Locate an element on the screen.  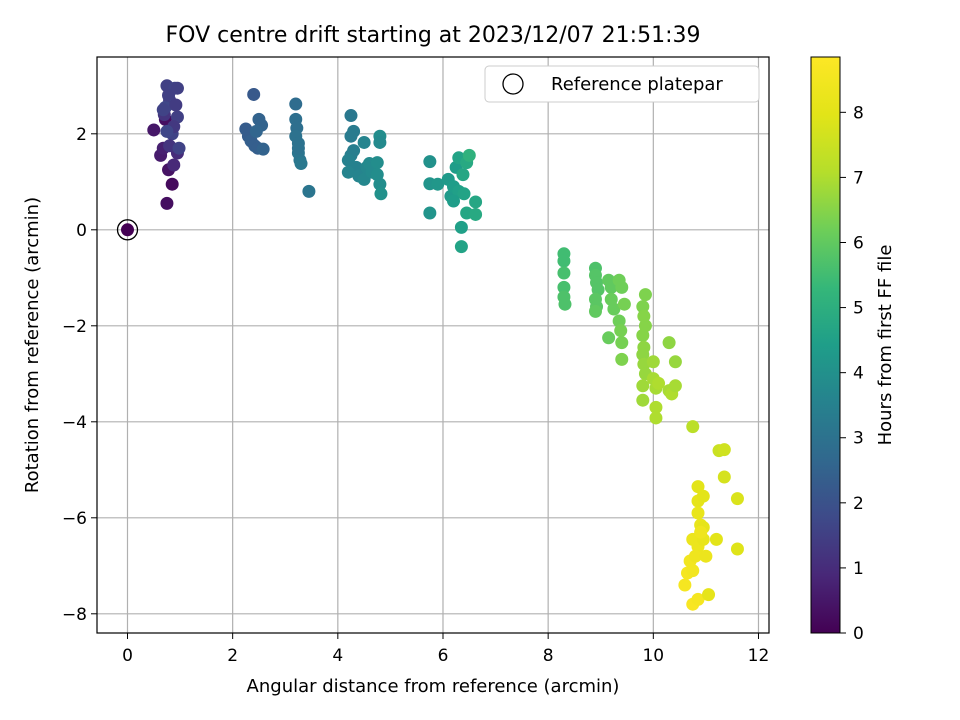
legend-marker-icon is located at coordinates (513, 84).